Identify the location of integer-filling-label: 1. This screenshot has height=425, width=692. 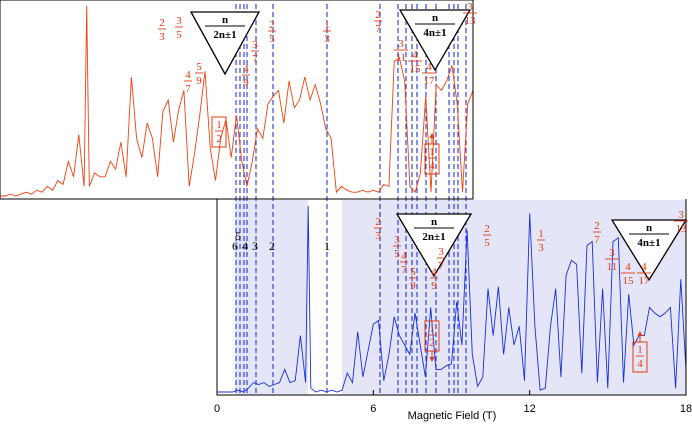
(327, 246).